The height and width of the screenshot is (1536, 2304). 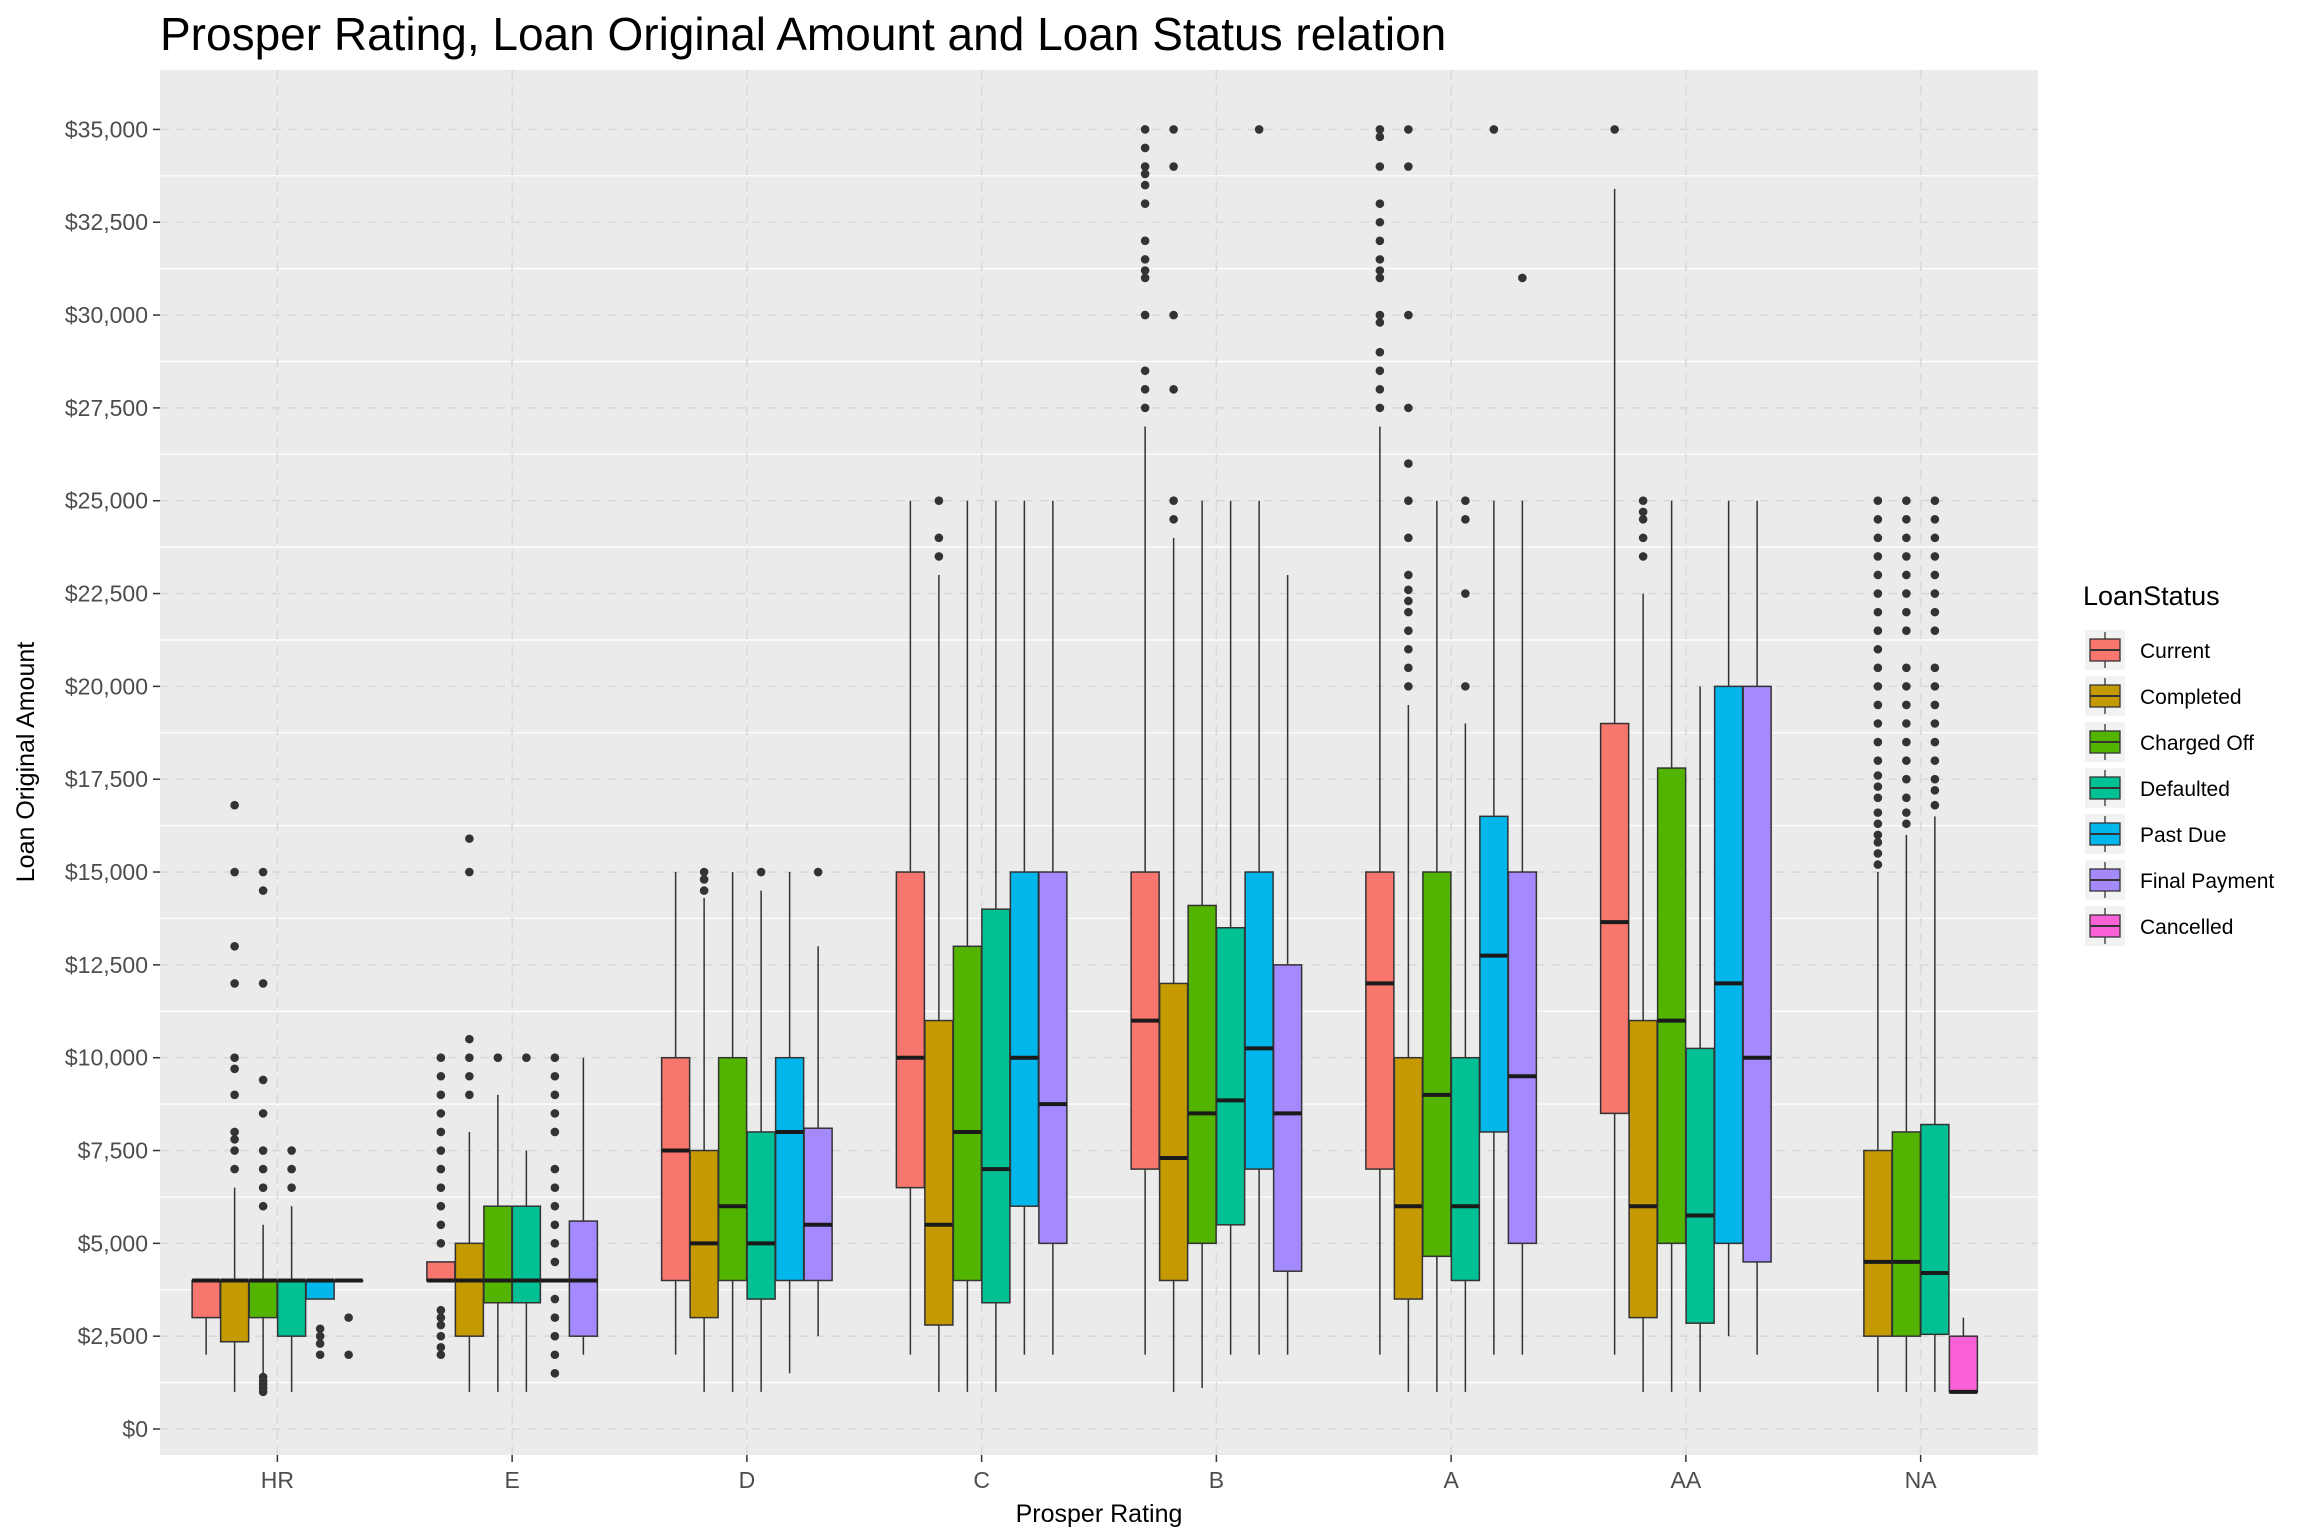 What do you see at coordinates (106, 965) in the screenshot?
I see `y-tick-label: $12,500` at bounding box center [106, 965].